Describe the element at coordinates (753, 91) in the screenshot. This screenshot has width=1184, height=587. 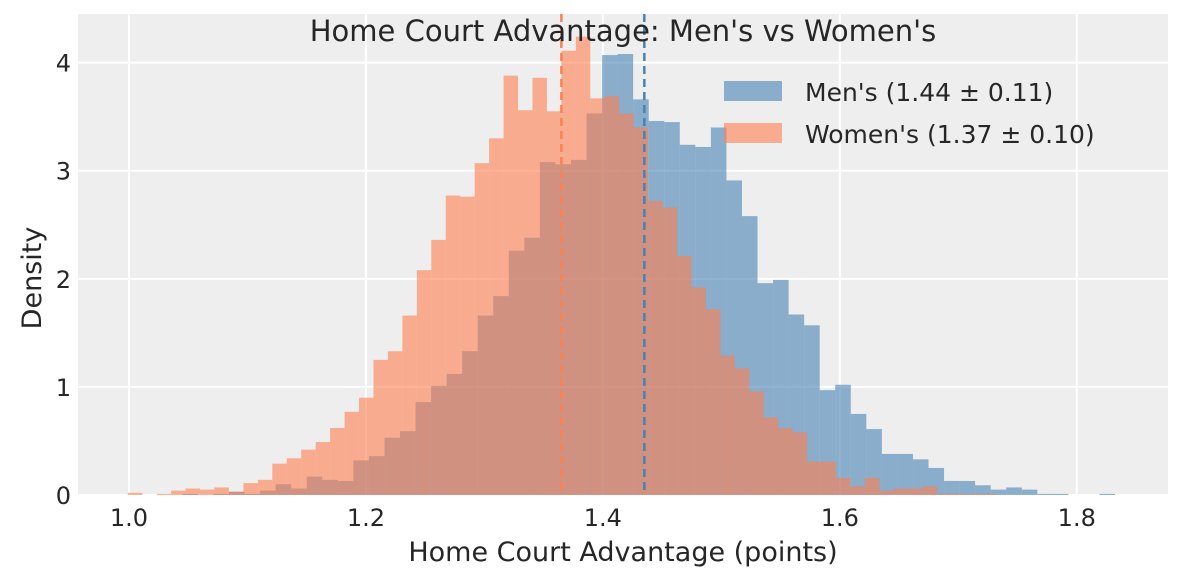
I see `legend-swatch-mens` at that location.